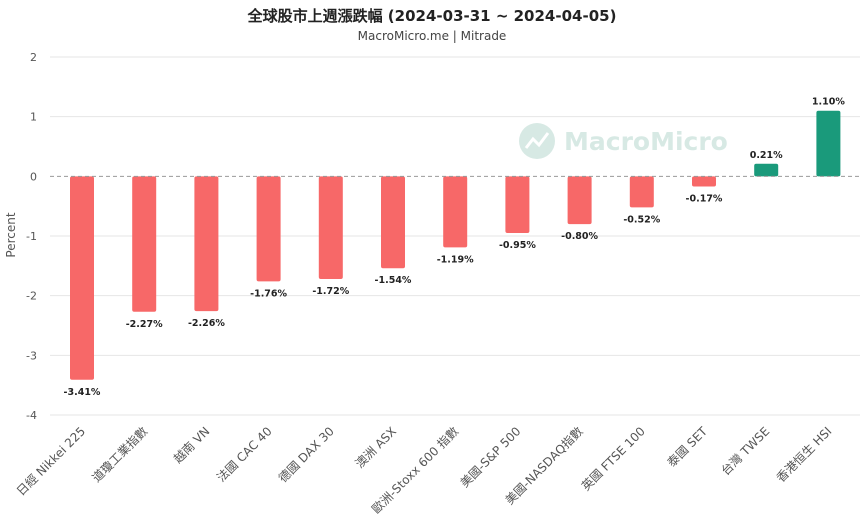  What do you see at coordinates (120, 455) in the screenshot?
I see `x-tick-label: 道瓊工業指數` at bounding box center [120, 455].